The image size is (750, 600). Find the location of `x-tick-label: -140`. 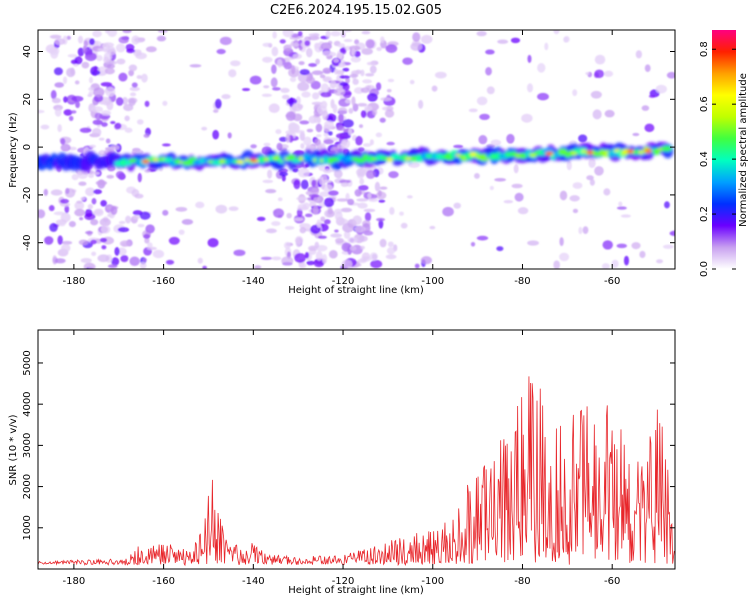

x-tick-label: -140 is located at coordinates (253, 281).